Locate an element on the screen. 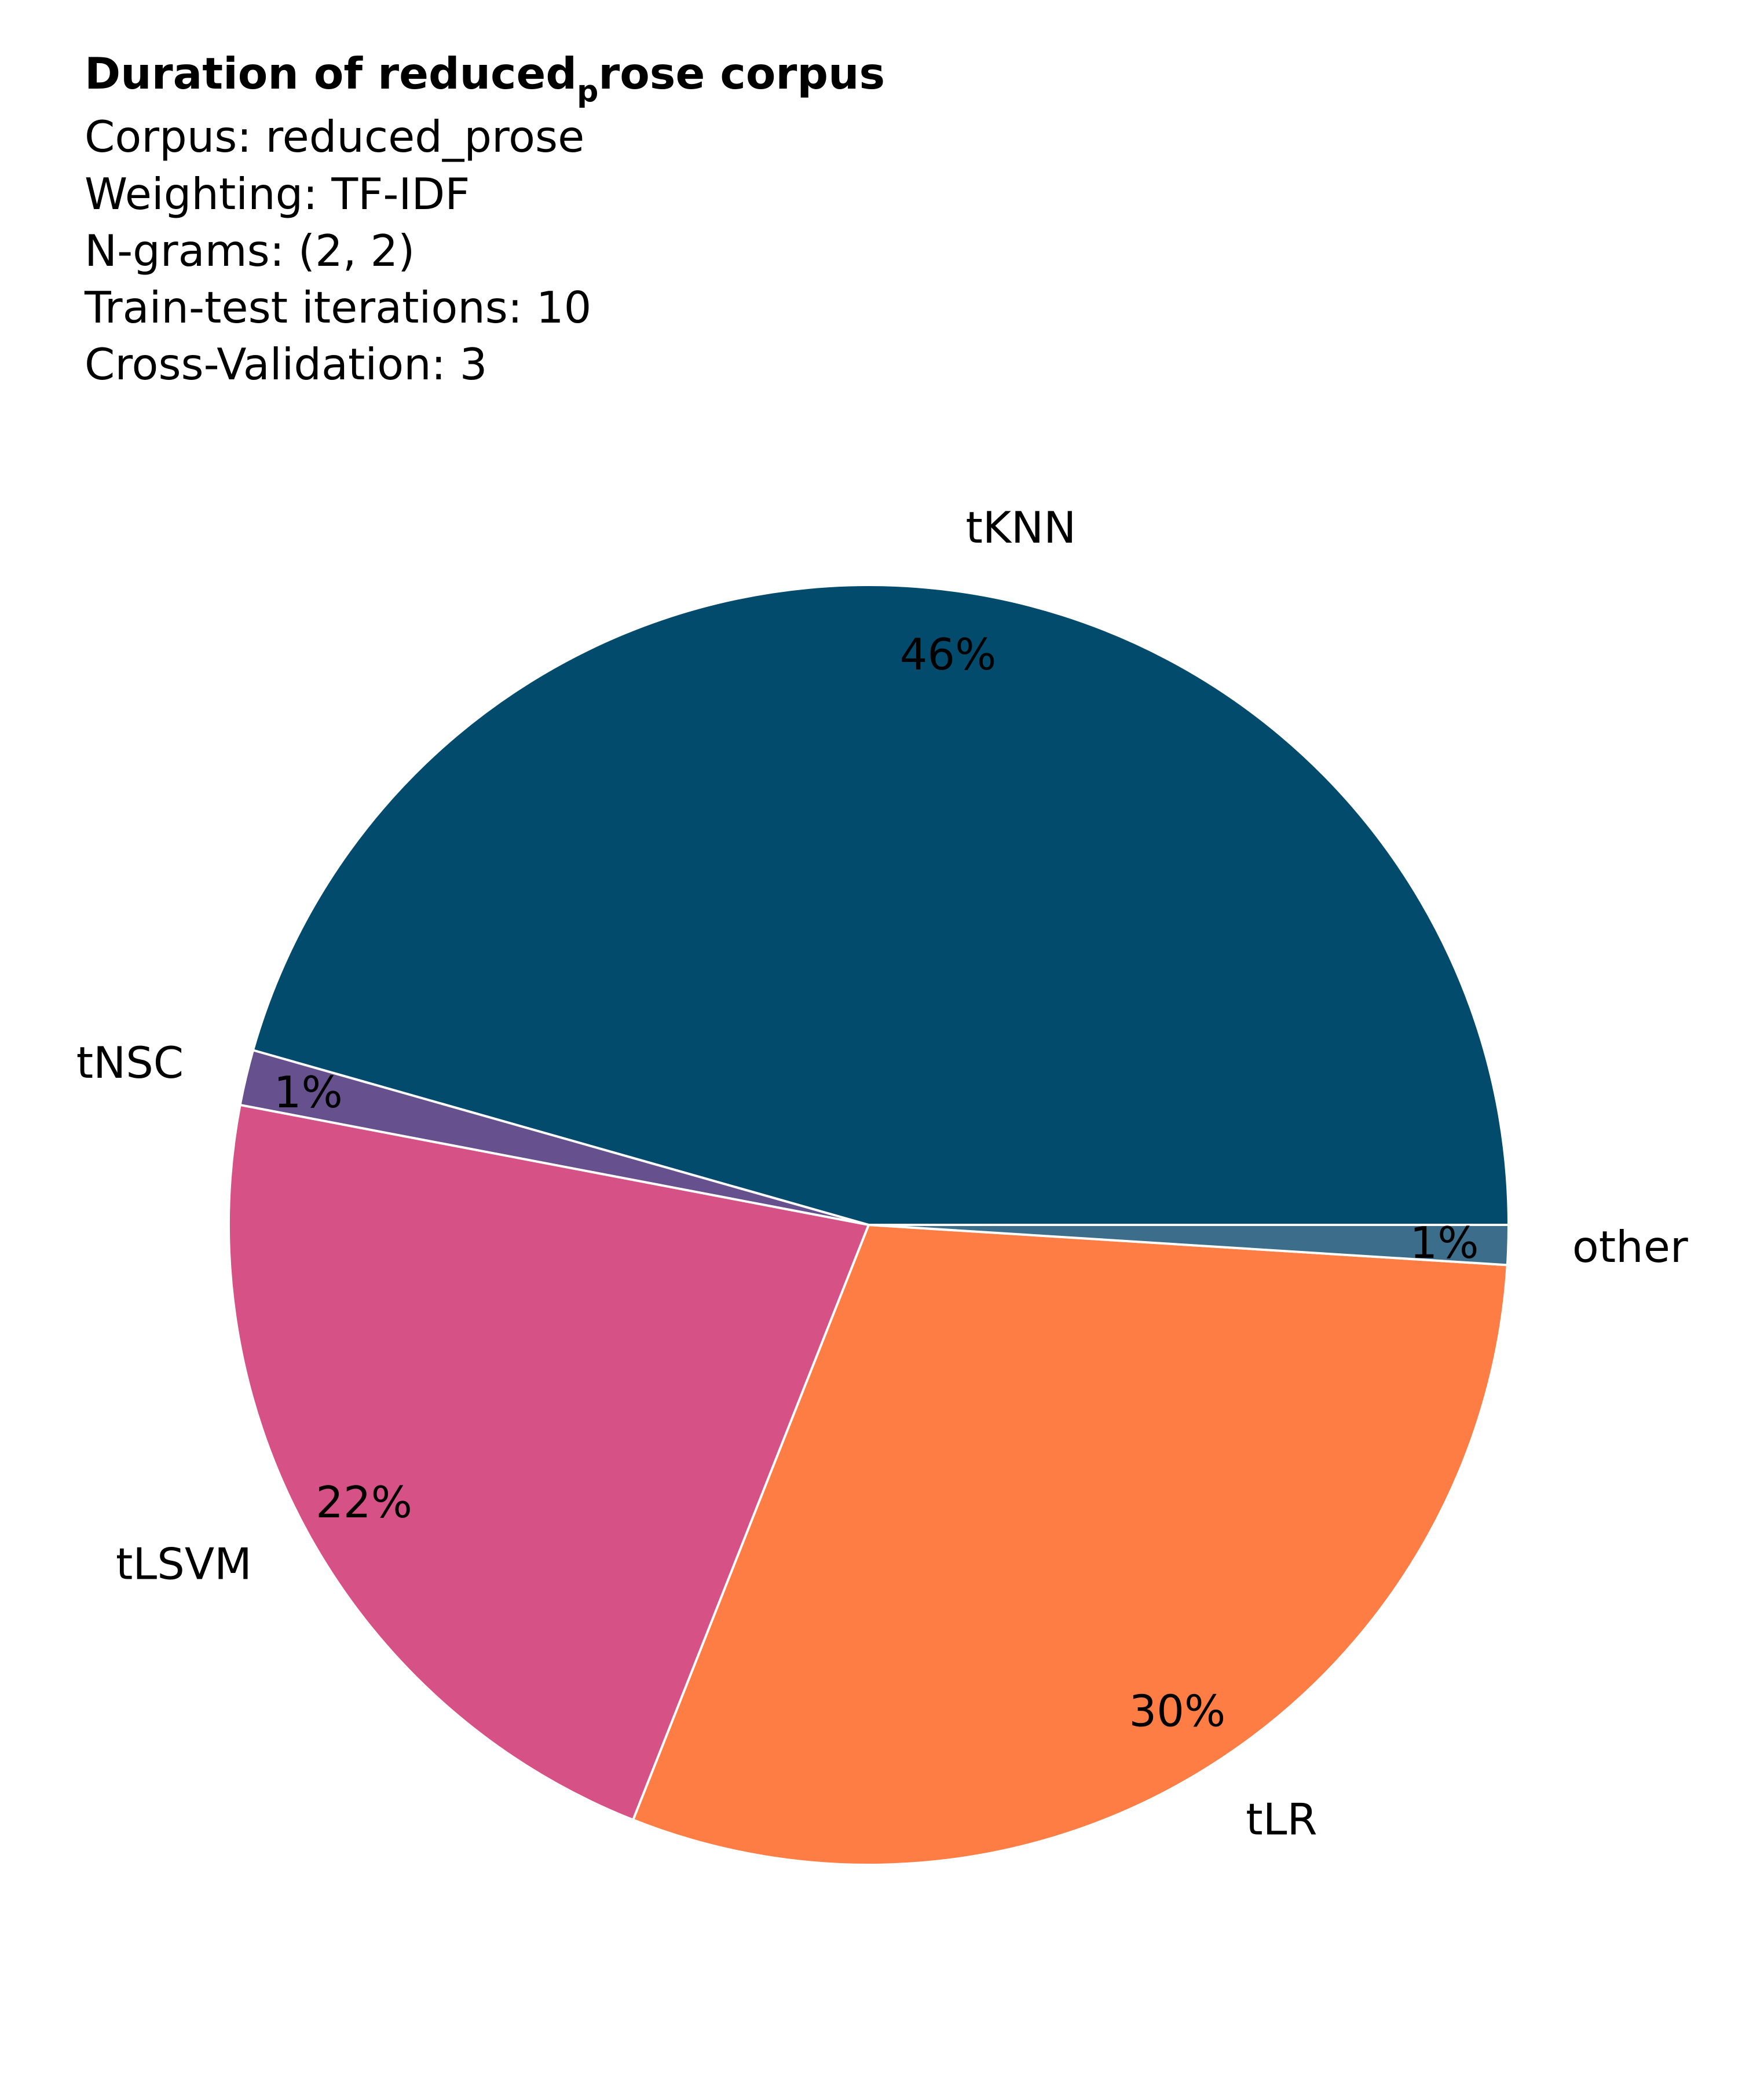 The image size is (1764, 2082). slice-label-tlr: tLR is located at coordinates (1281, 1819).